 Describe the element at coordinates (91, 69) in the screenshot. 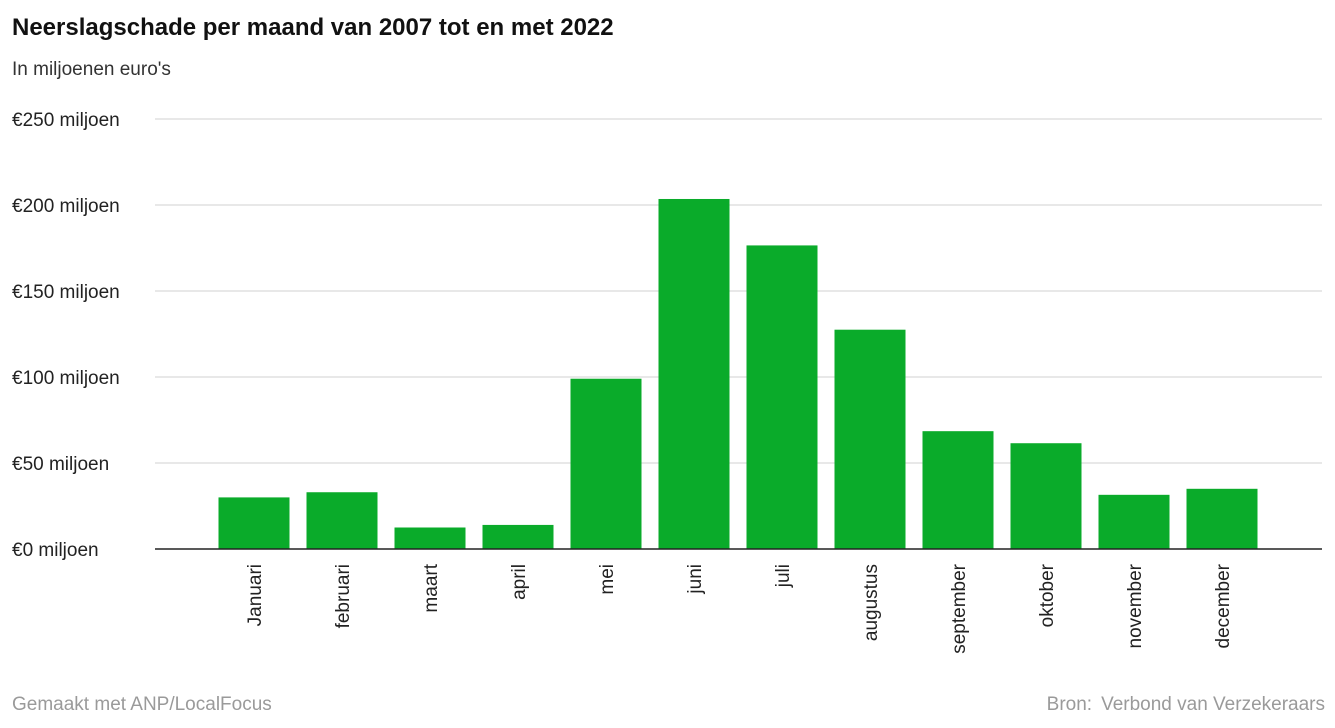

I see `chart-subtitle: In miljoenen euro's` at that location.